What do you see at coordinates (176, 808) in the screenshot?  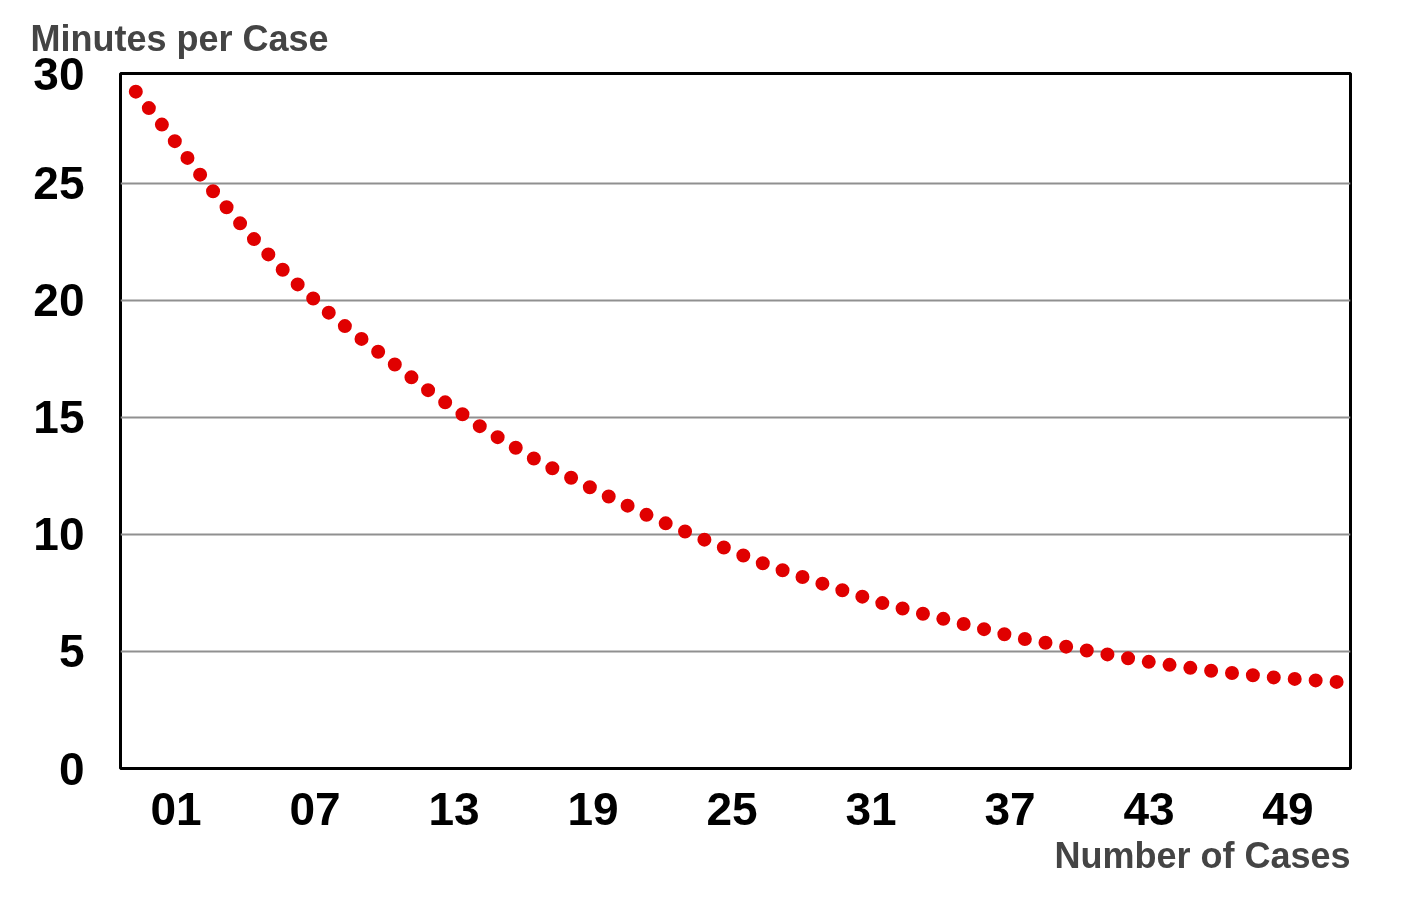 I see `x-tick-label: 01` at bounding box center [176, 808].